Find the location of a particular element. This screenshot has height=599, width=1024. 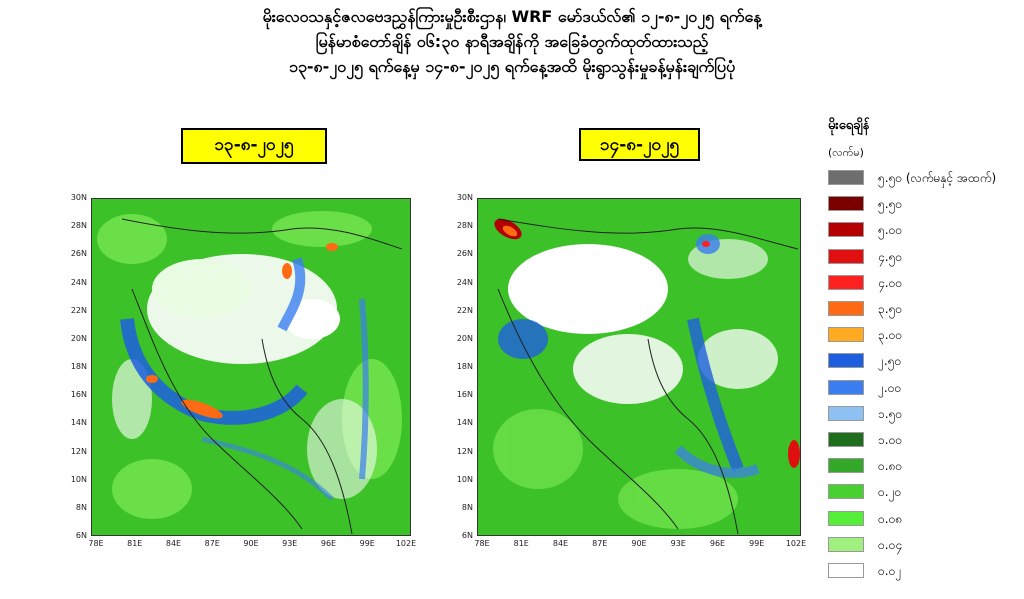

map-2-lat-label: 20N is located at coordinates (464, 338).